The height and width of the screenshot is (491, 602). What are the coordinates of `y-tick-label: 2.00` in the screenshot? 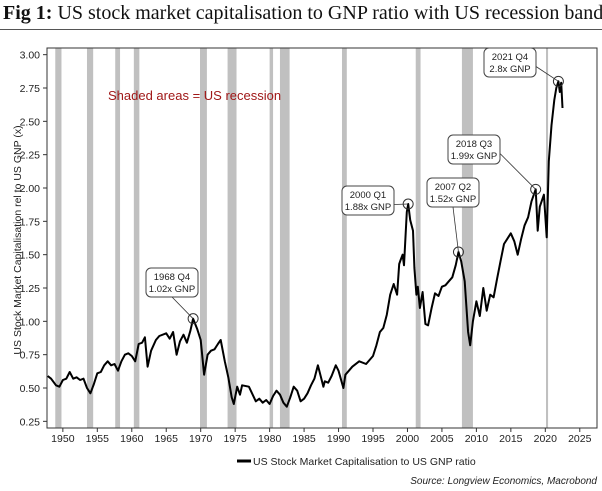 It's located at (30, 189).